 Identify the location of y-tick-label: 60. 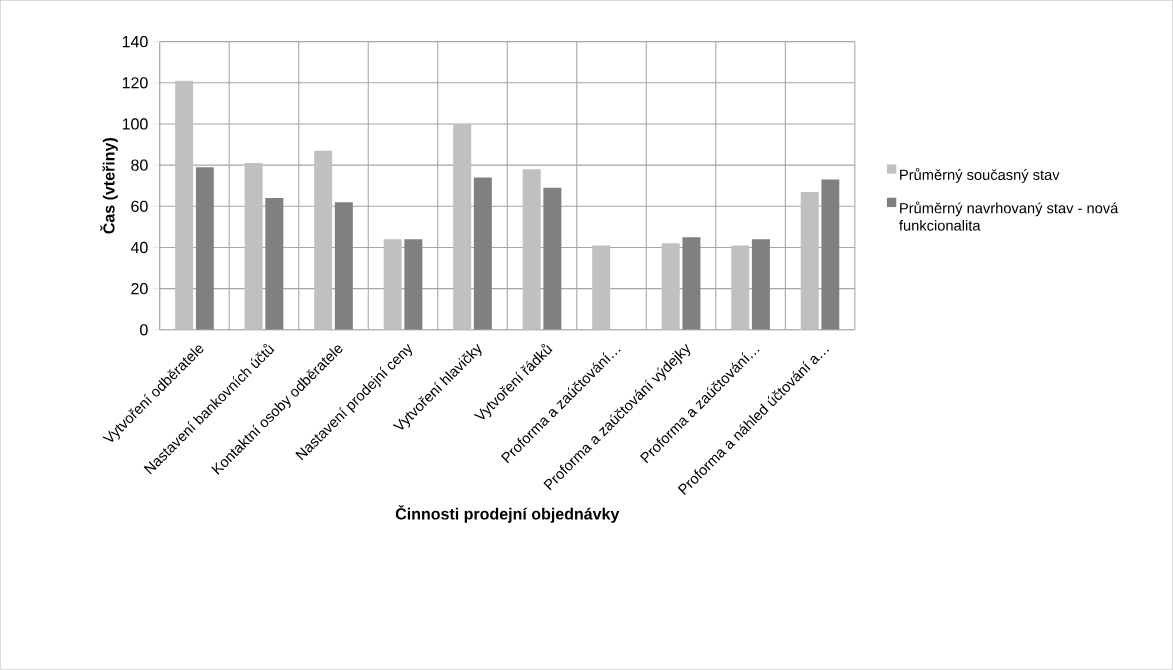
(139, 206).